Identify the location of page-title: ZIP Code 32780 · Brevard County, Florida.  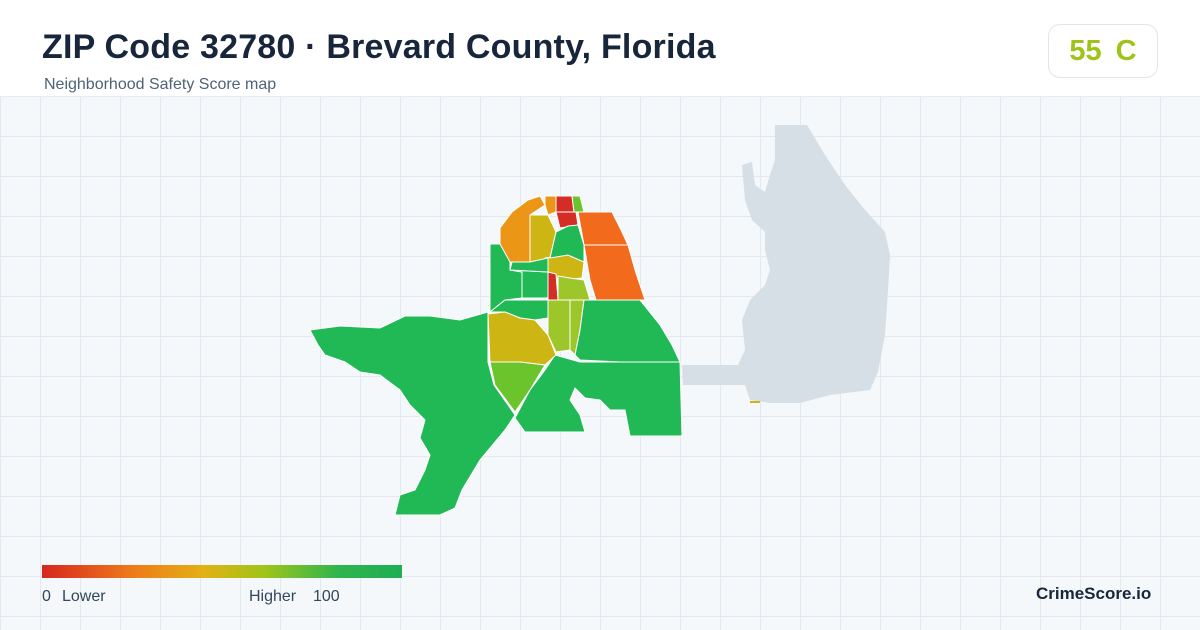
(379, 47).